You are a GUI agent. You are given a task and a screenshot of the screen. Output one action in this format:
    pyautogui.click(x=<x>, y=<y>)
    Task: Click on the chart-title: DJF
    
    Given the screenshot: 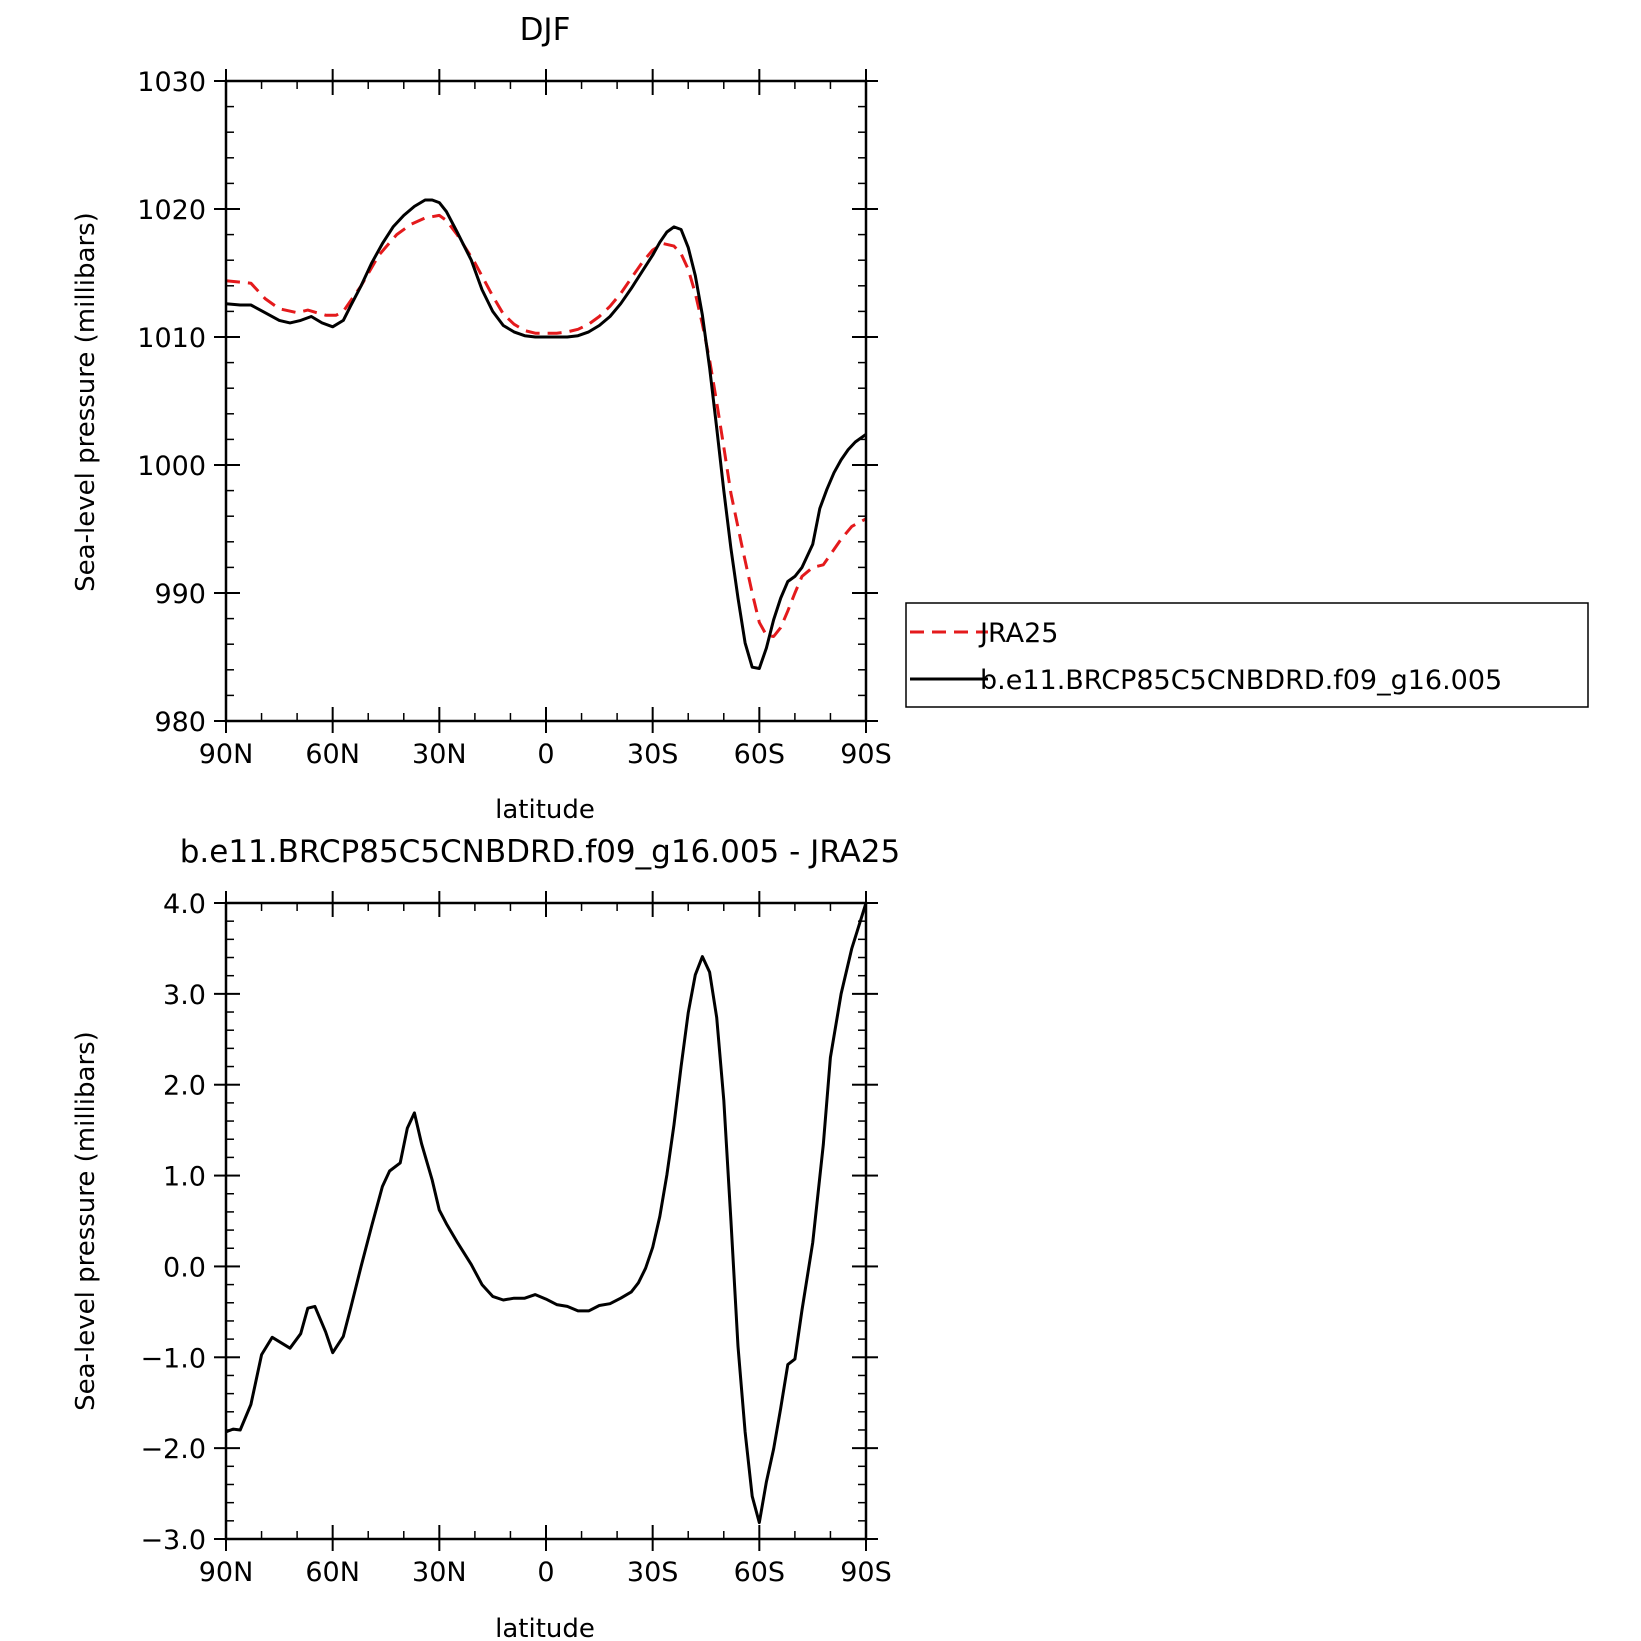 What is the action you would take?
    pyautogui.click(x=545, y=30)
    